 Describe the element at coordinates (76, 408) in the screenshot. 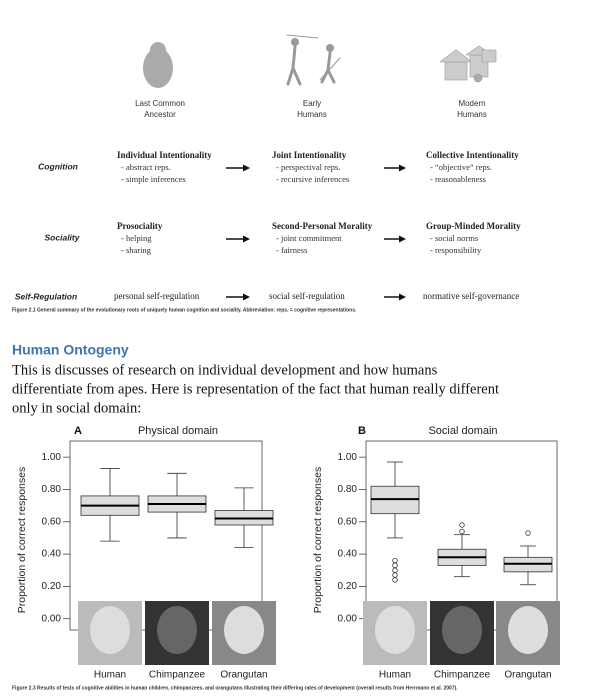

I see `paragraph-line: only in social domain:` at that location.